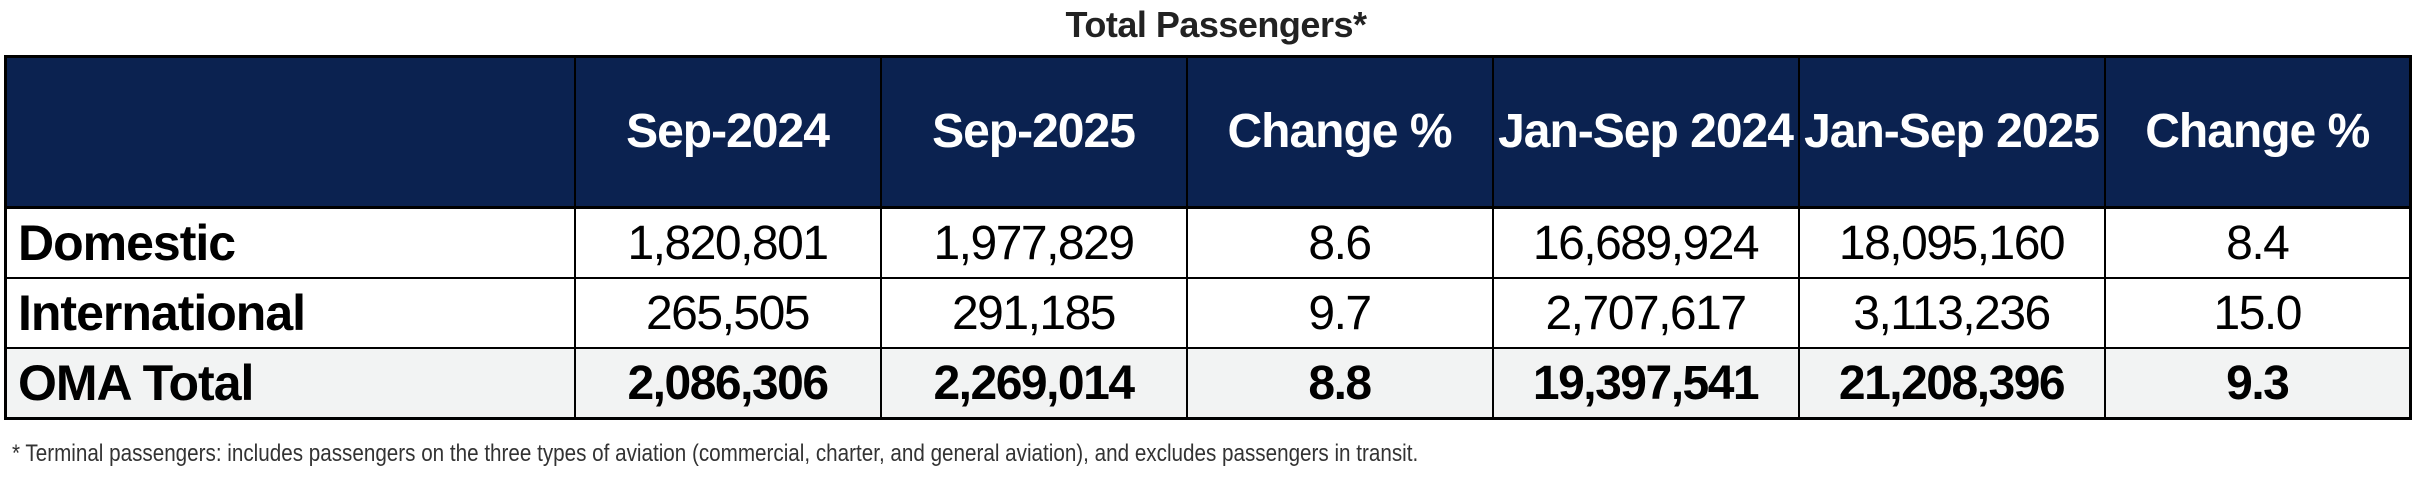  I want to click on header-change-ytd: Change %, so click(2257, 132).